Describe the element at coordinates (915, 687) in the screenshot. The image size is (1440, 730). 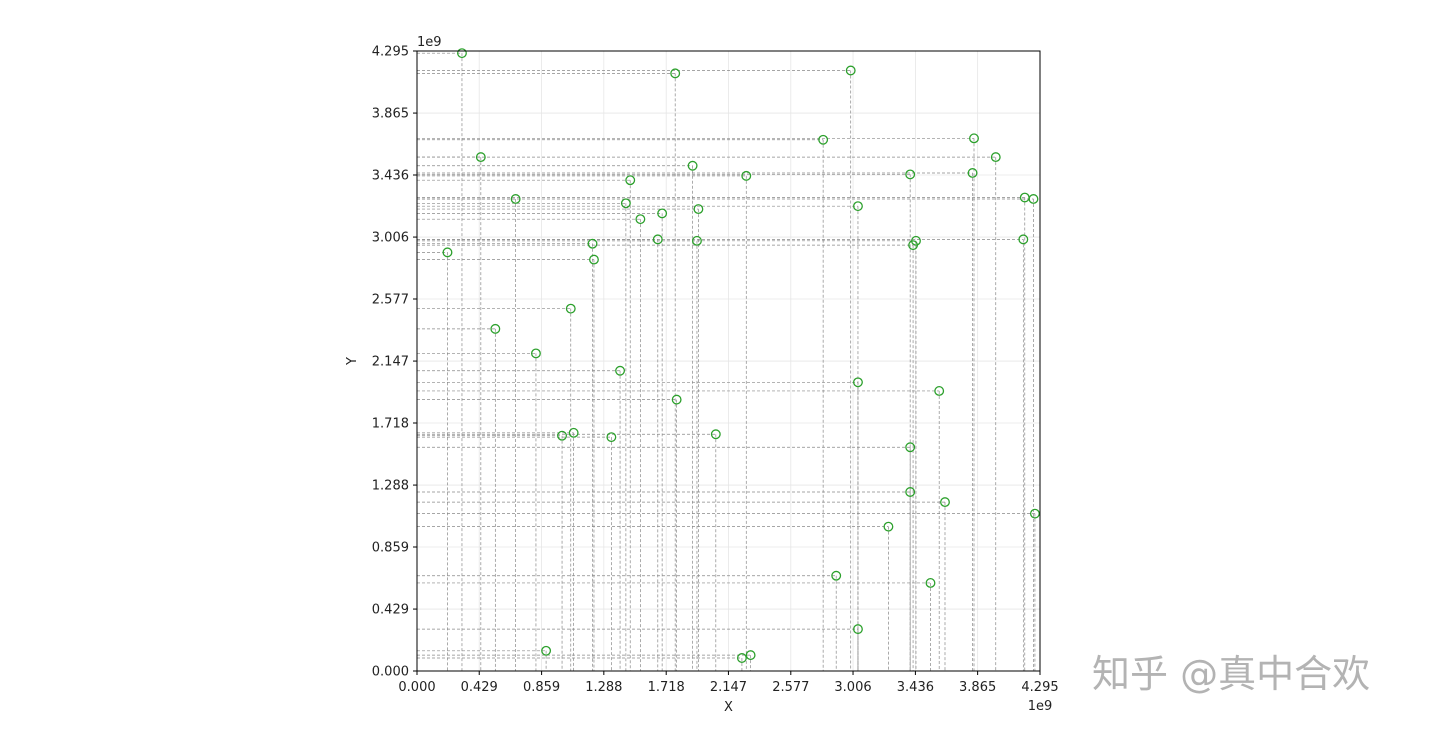
I see `x-tick-label: 3.436` at that location.